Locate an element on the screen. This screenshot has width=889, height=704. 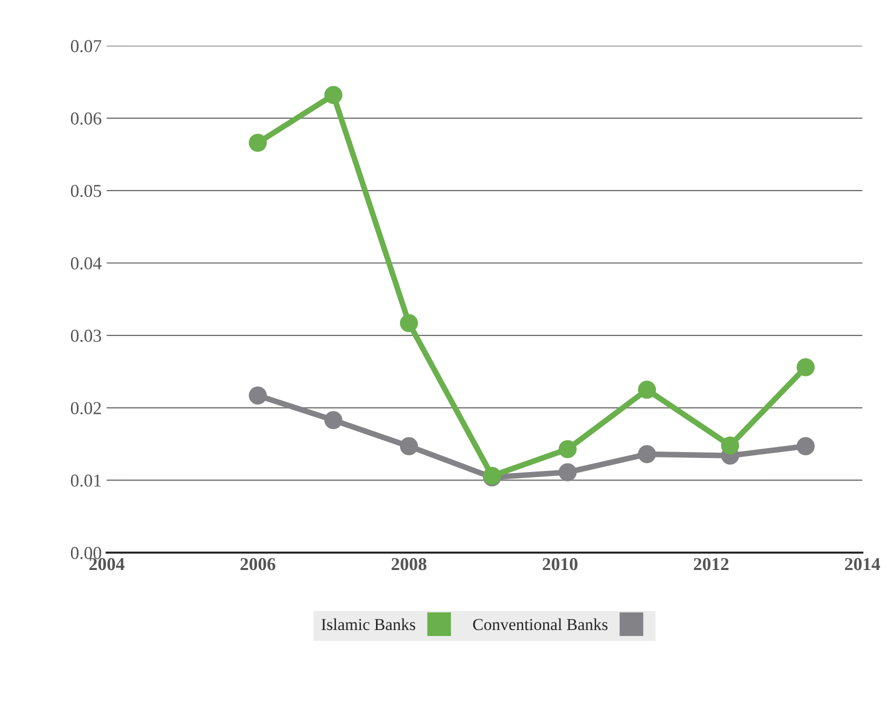
x-tick-label: 2004 is located at coordinates (106, 564).